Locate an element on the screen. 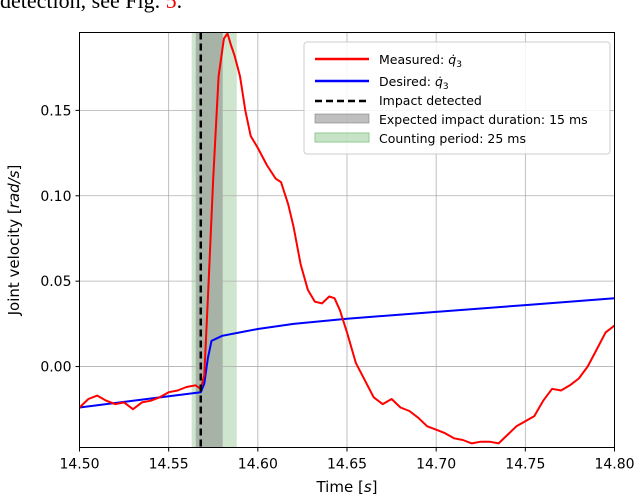 This screenshot has height=497, width=640. legend-label-desired: Desired: q̇3 is located at coordinates (414, 83).